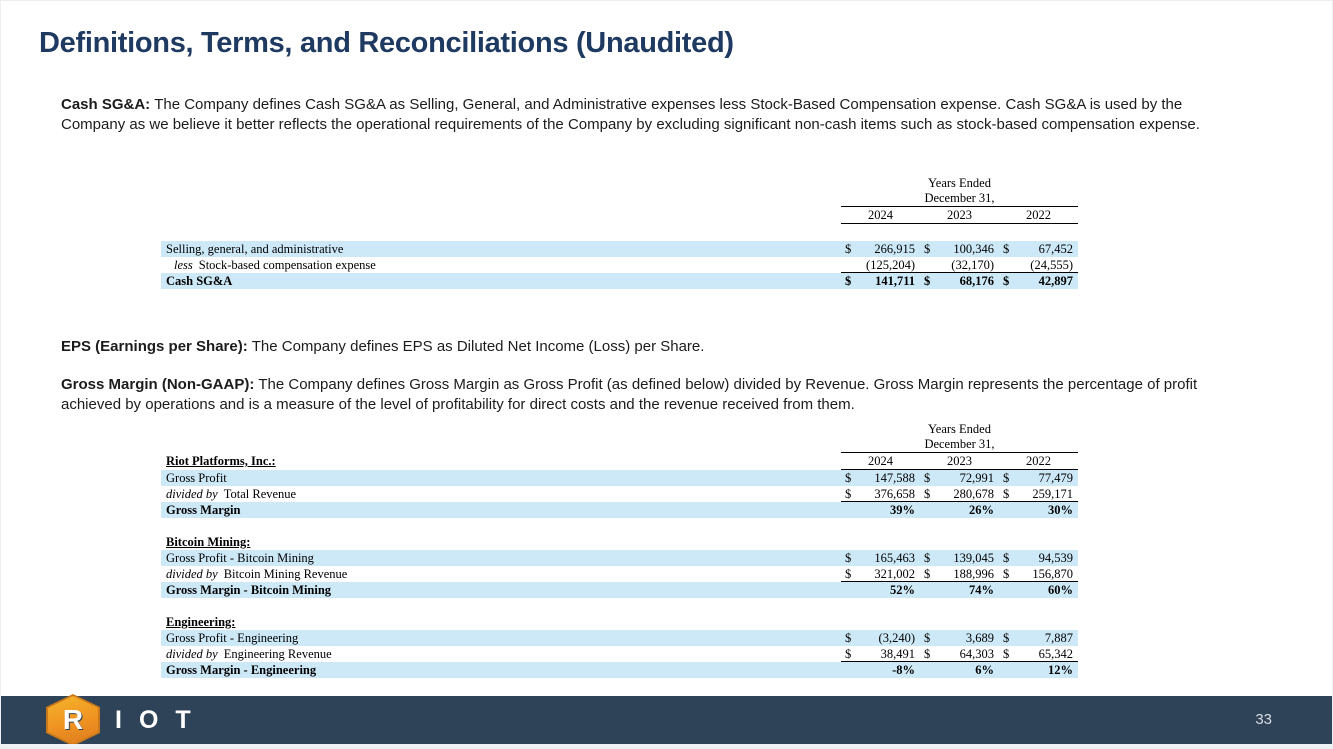 This screenshot has width=1333, height=749. I want to click on value-group: $156,870, so click(1038, 574).